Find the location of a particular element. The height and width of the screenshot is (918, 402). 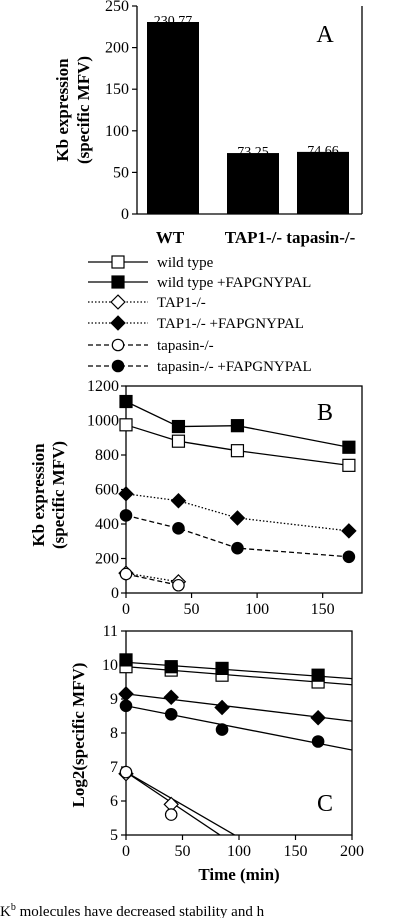

x-tick-label: TAP1-/- tapasin-/- is located at coordinates (290, 237).